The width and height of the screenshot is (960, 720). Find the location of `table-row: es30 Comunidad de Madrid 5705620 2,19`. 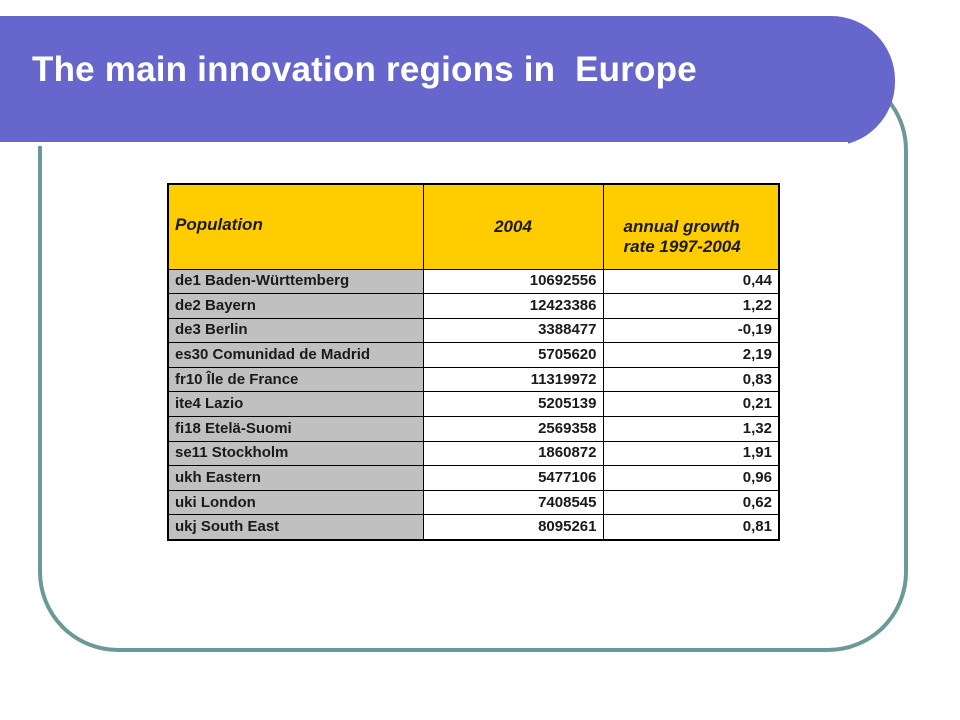

table-row: es30 Comunidad de Madrid 5705620 2,19 is located at coordinates (473, 355).